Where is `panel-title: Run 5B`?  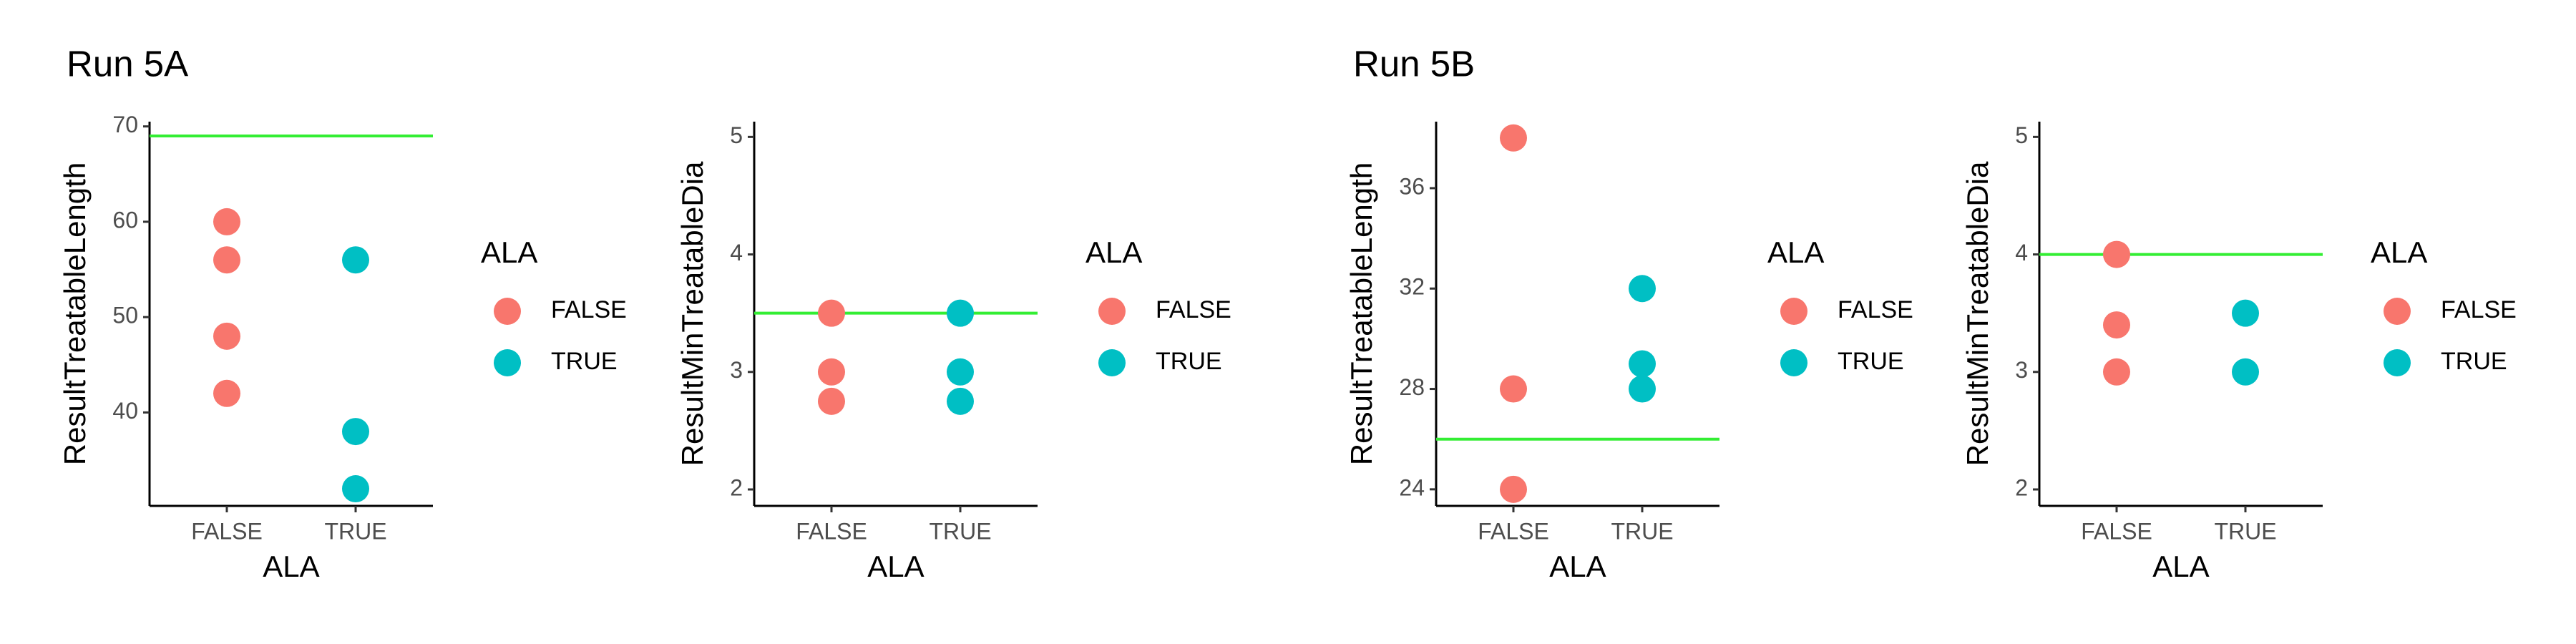
panel-title: Run 5B is located at coordinates (1414, 63).